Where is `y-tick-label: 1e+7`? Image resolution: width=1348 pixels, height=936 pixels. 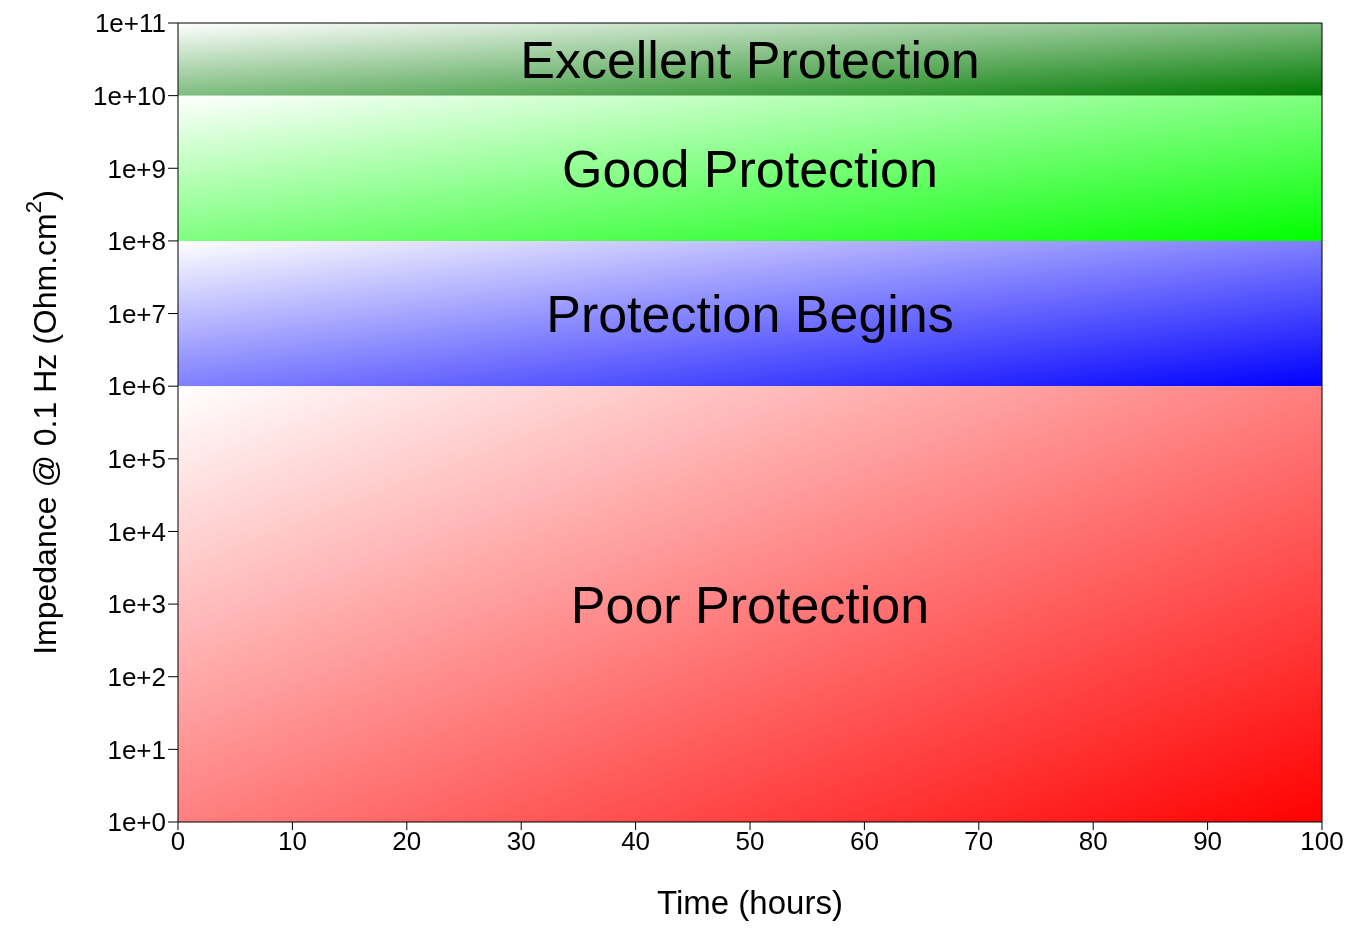 y-tick-label: 1e+7 is located at coordinates (136, 313).